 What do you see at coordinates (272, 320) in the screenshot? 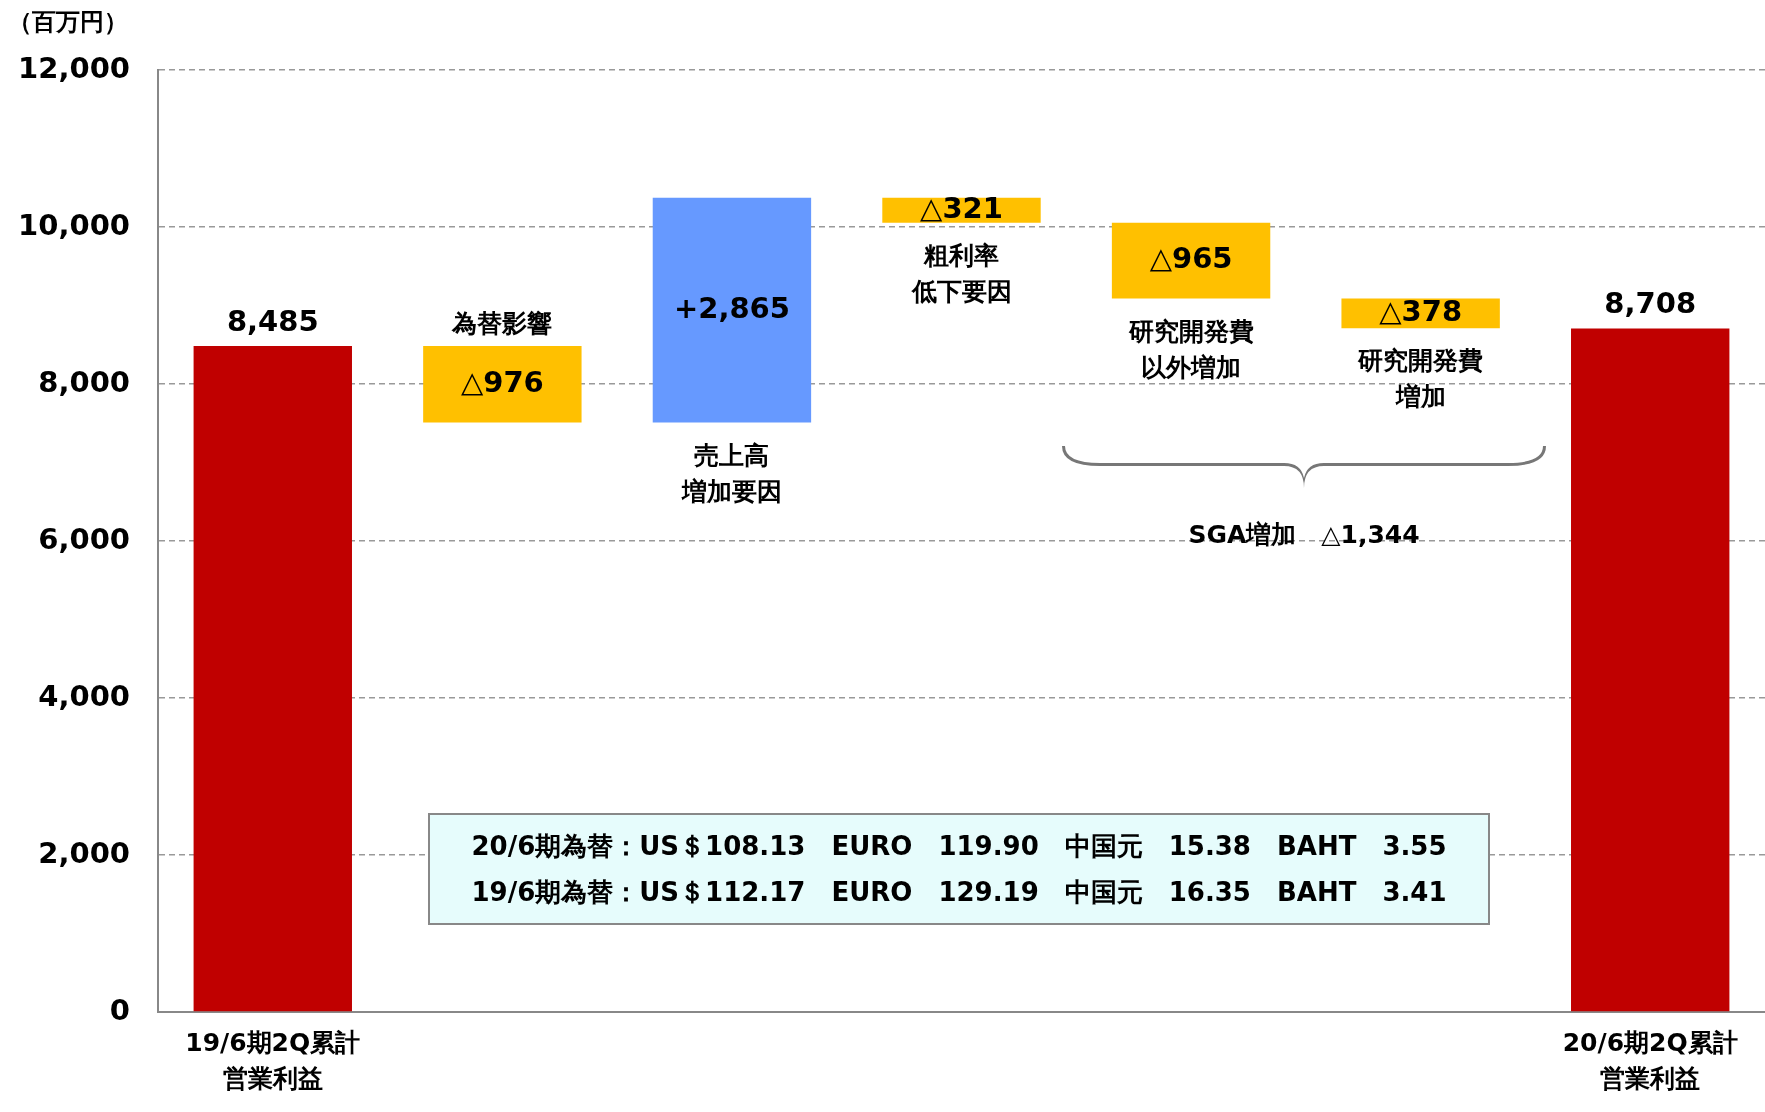
I see `data-label: 8,485` at bounding box center [272, 320].